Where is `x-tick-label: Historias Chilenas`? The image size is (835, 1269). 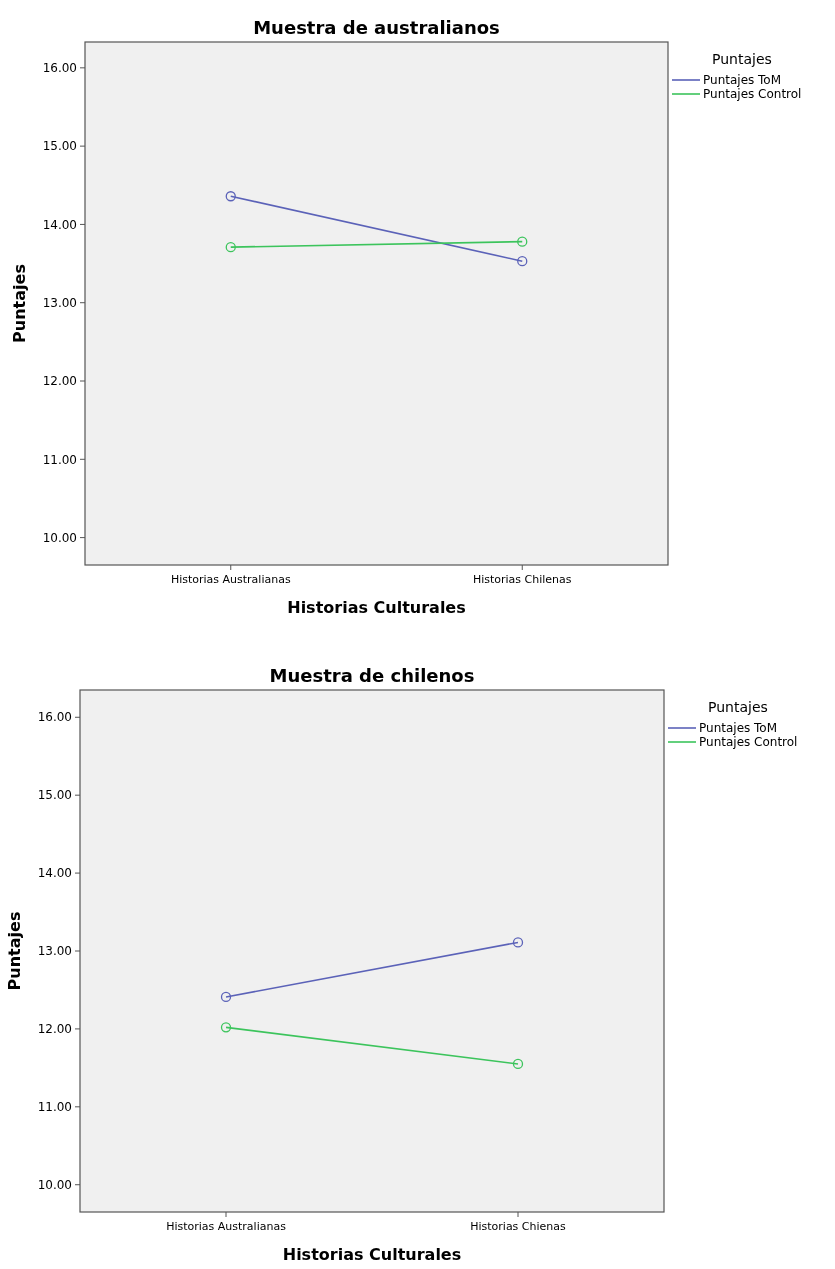
x-tick-label: Historias Chilenas is located at coordinates (522, 579).